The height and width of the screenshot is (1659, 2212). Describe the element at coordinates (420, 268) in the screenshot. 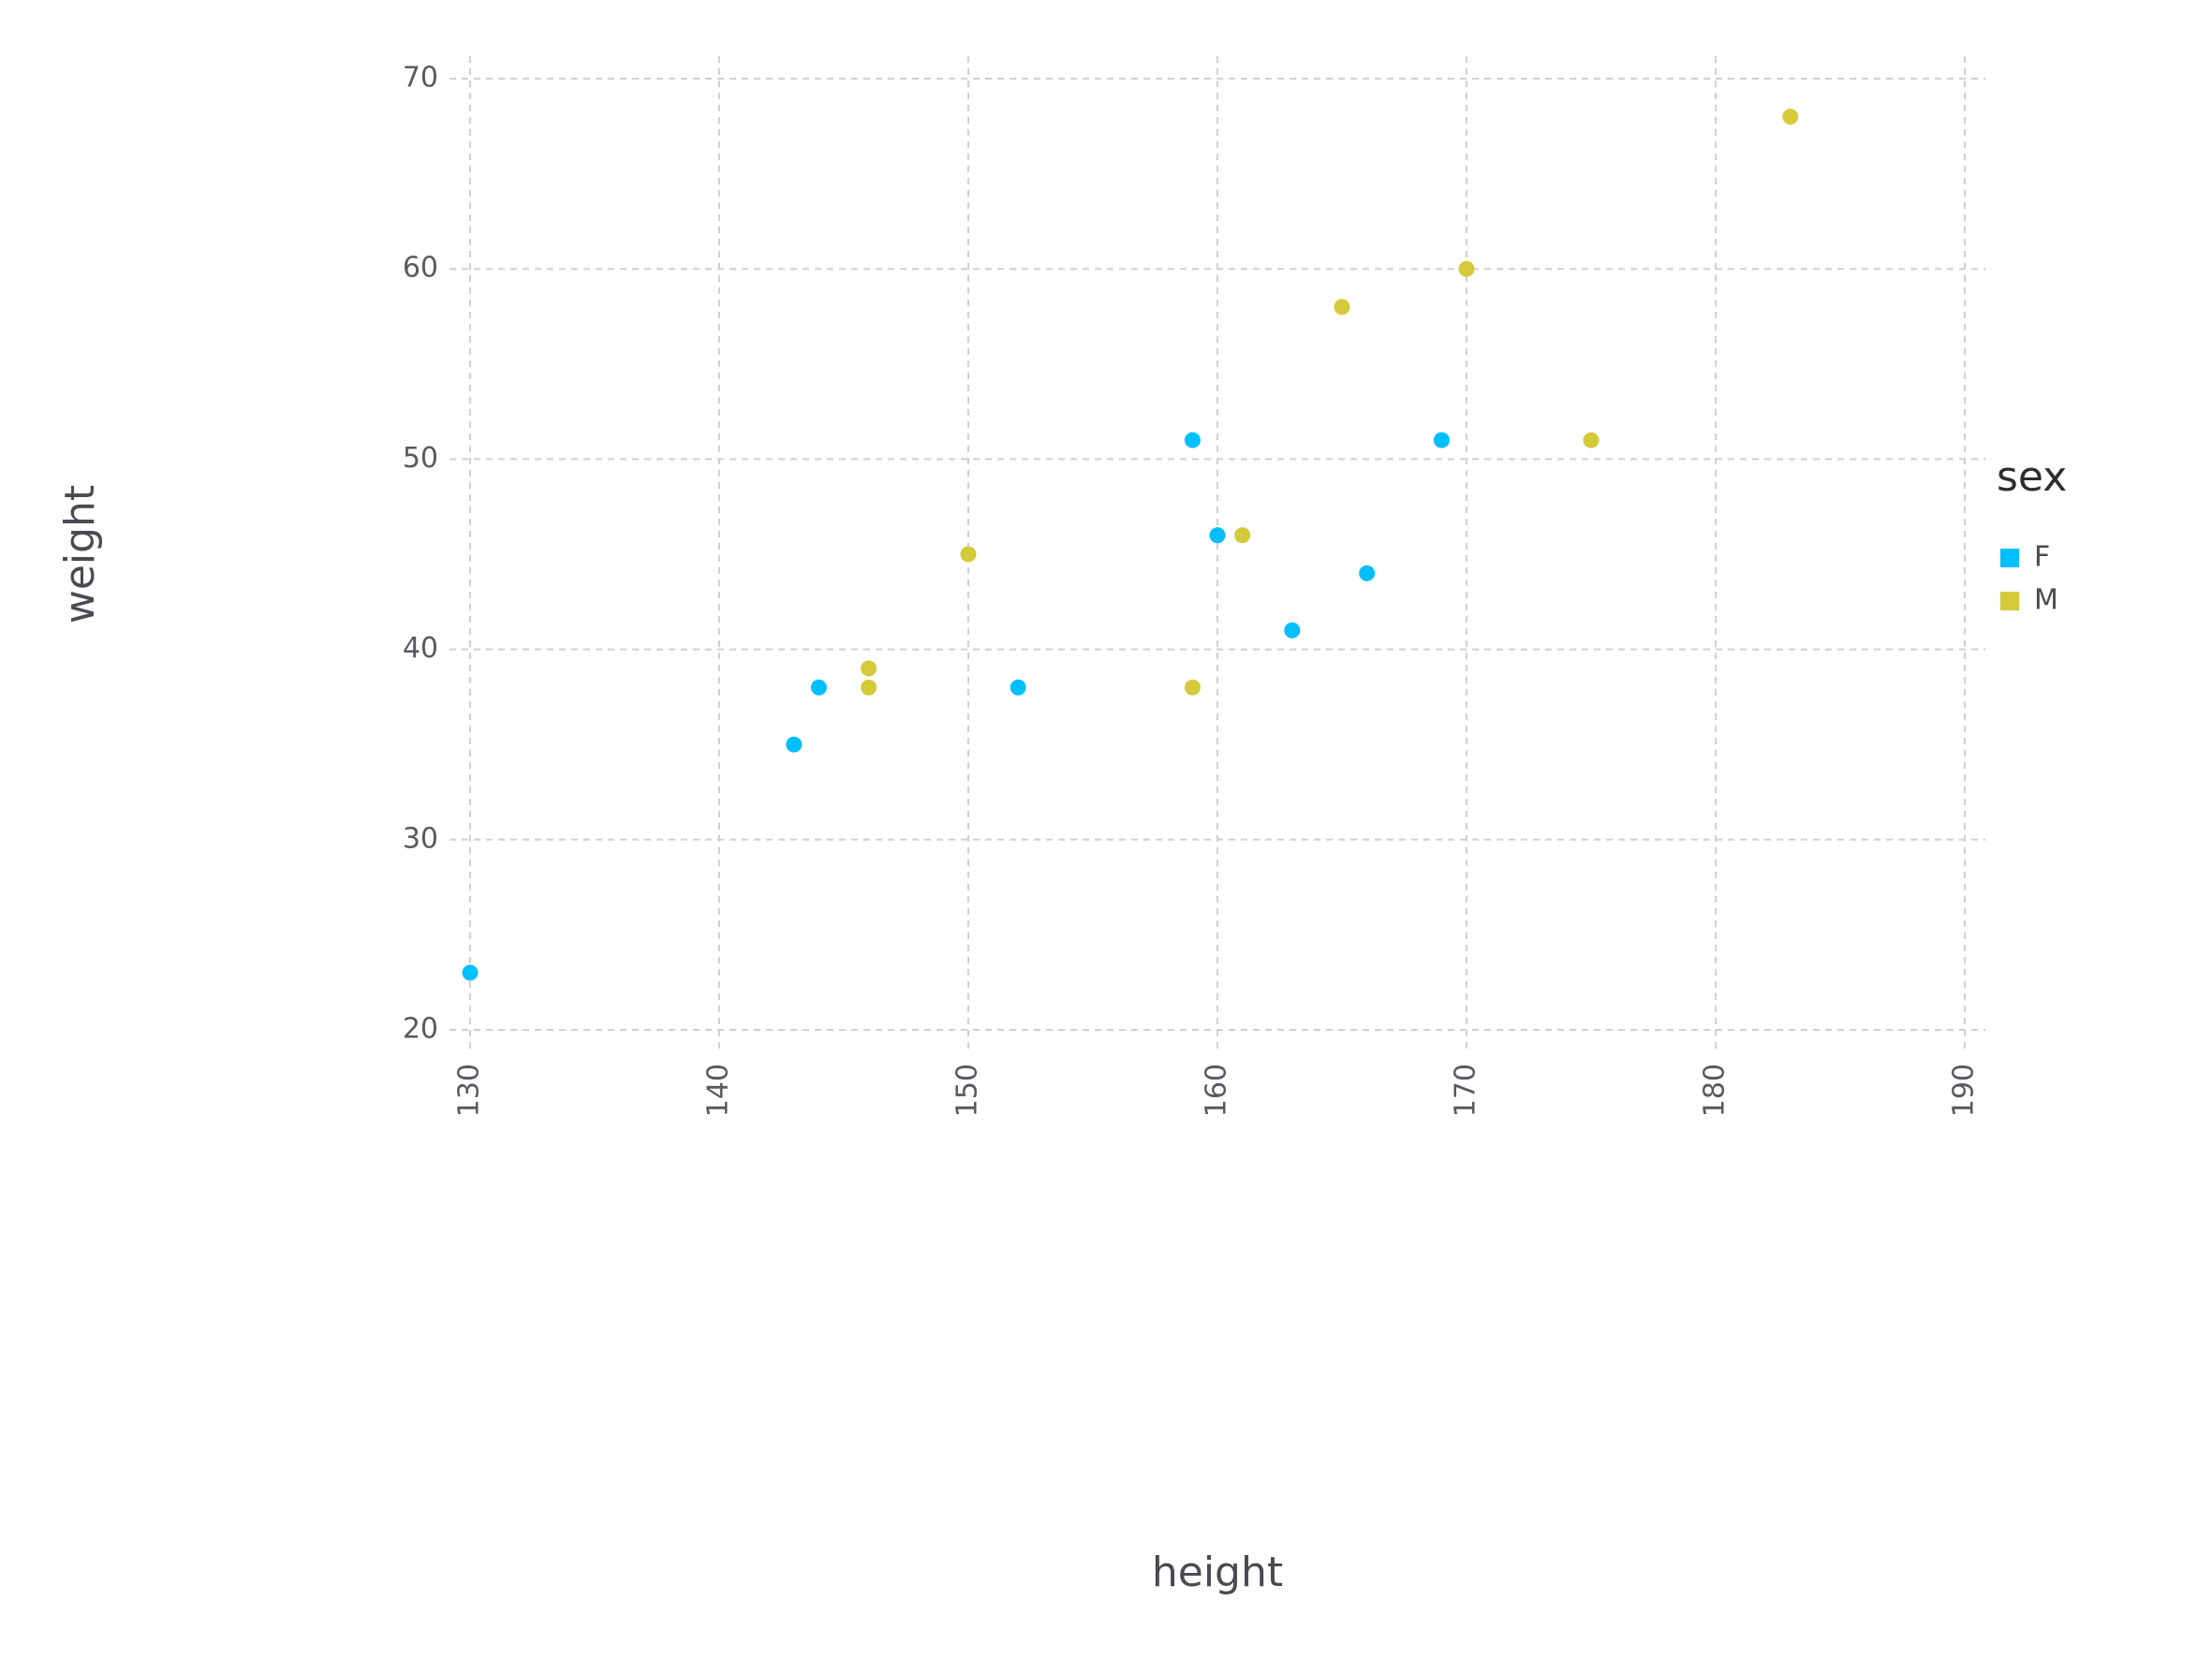

I see `y-tick-label: 60` at that location.